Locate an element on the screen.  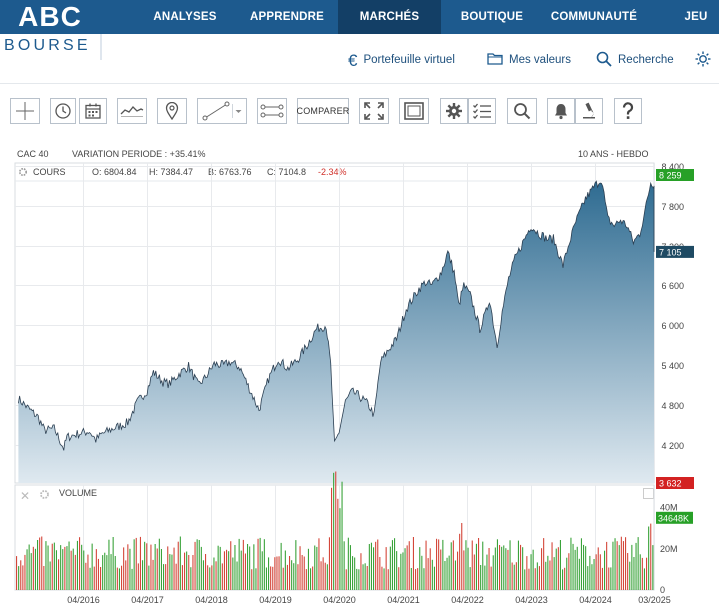
mes-valeurs-link: Mes valeurs is located at coordinates (529, 60).